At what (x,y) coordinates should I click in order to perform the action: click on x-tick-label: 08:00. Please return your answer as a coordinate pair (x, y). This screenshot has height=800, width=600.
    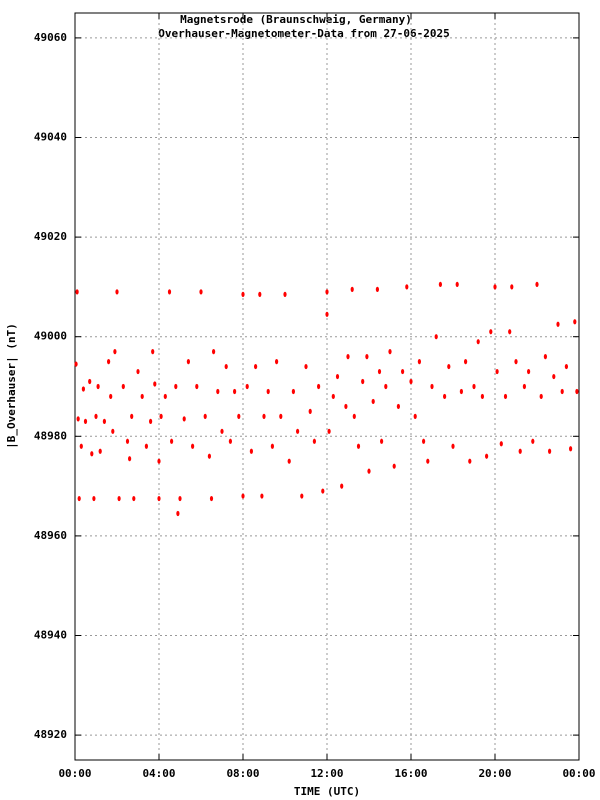
    Looking at the image, I should click on (242, 773).